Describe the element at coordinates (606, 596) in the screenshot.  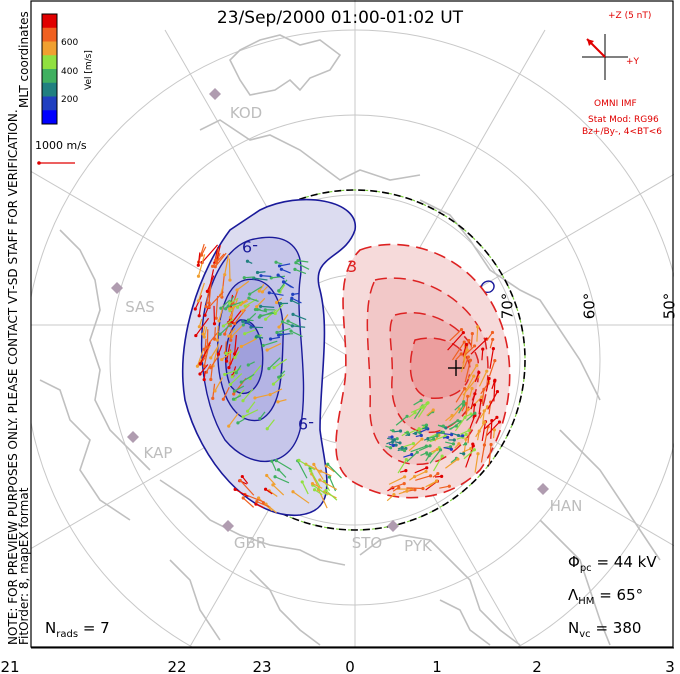
I see `hm-latitude: ΛHM = 65°` at that location.